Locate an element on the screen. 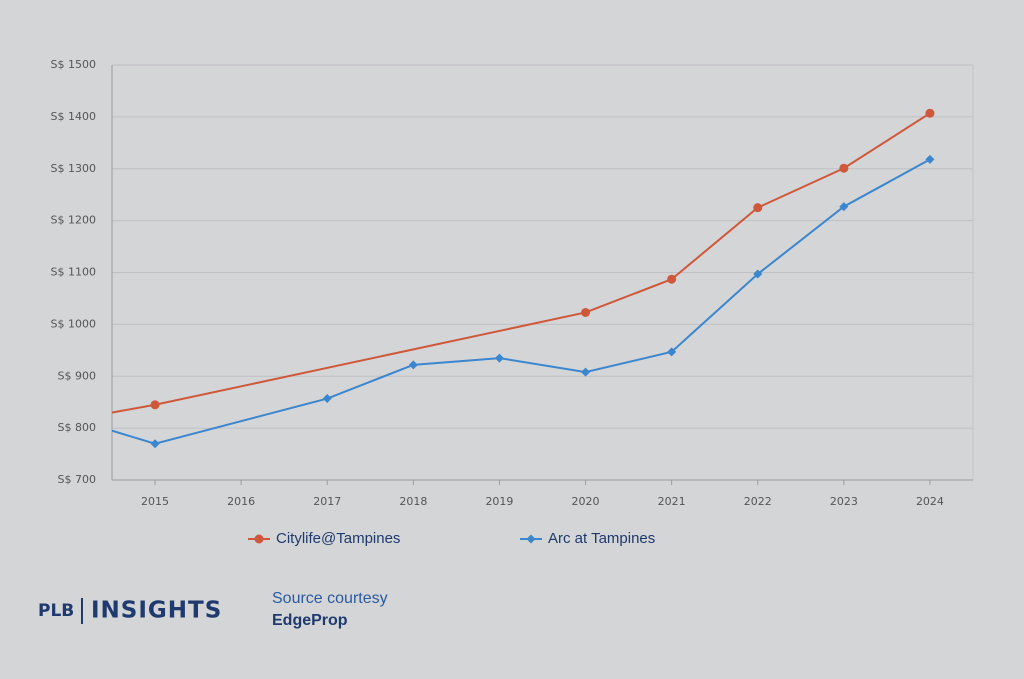  x-tick-label: 2016 is located at coordinates (241, 501).